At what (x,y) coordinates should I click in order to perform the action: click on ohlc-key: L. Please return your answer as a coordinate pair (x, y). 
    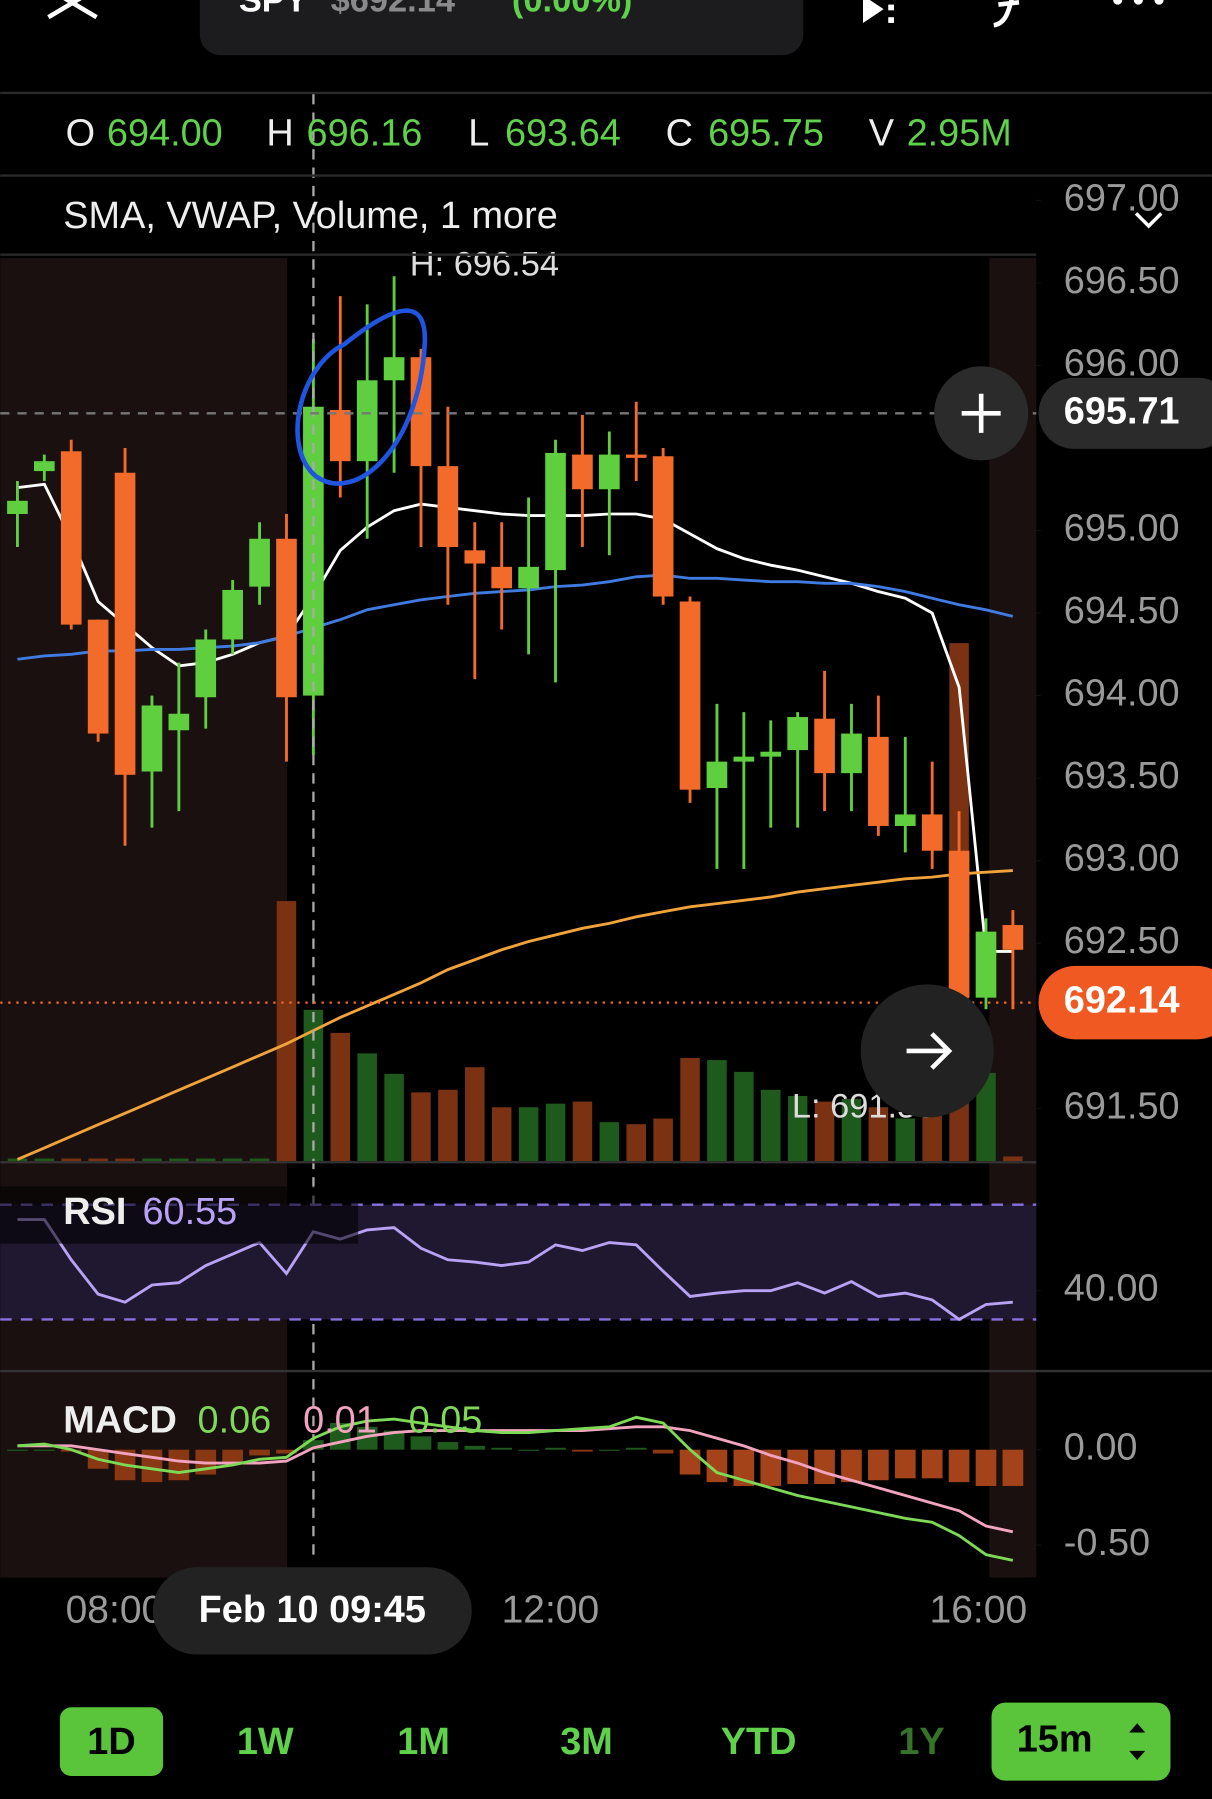
    Looking at the image, I should click on (478, 133).